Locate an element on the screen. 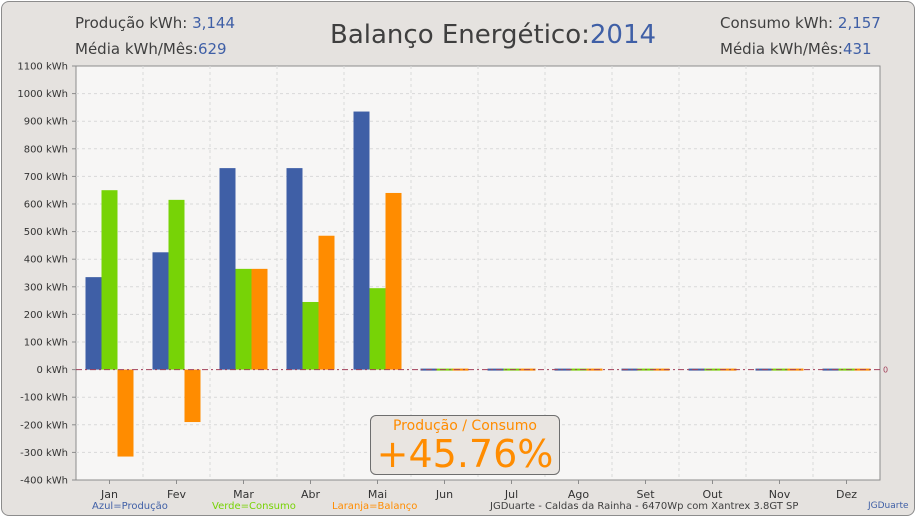 This screenshot has height=520, width=920. media-cons-value: 431 is located at coordinates (857, 49).